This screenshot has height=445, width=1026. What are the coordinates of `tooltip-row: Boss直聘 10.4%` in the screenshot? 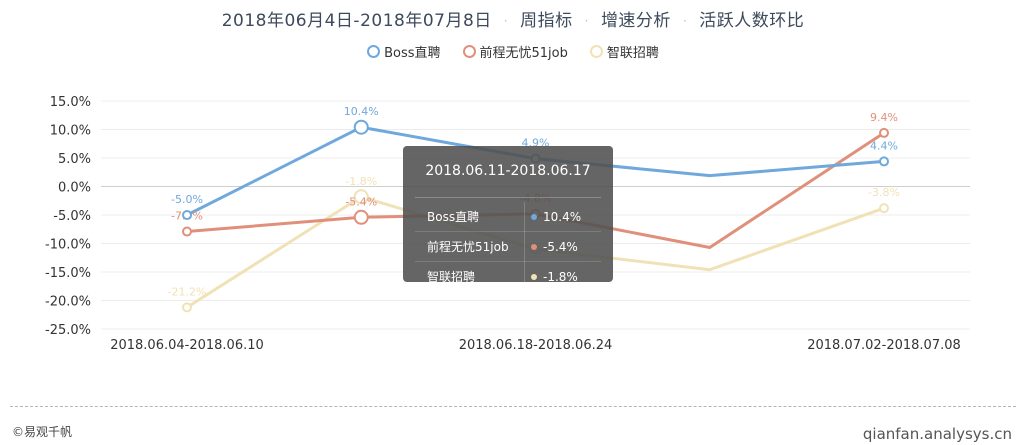 It's located at (508, 217).